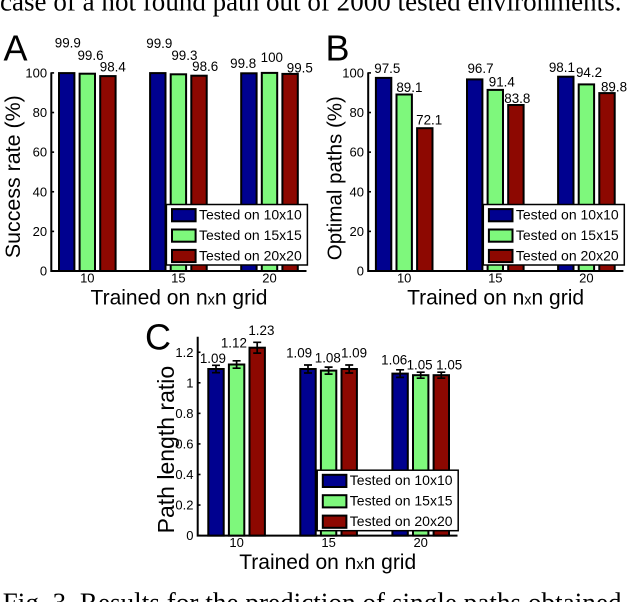 This screenshot has height=602, width=628. Describe the element at coordinates (158, 336) in the screenshot. I see `svg-text: C` at that location.